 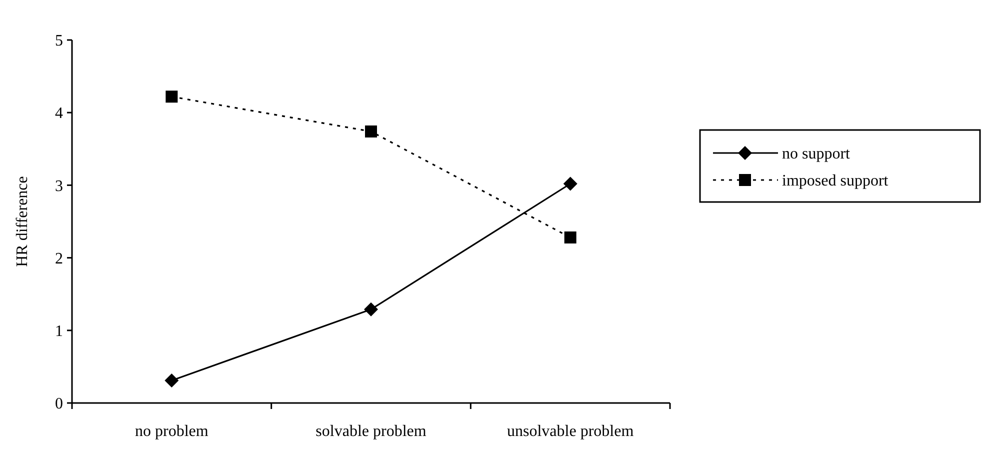 What do you see at coordinates (570, 431) in the screenshot?
I see `x-tick-label: unsolvable problem` at bounding box center [570, 431].